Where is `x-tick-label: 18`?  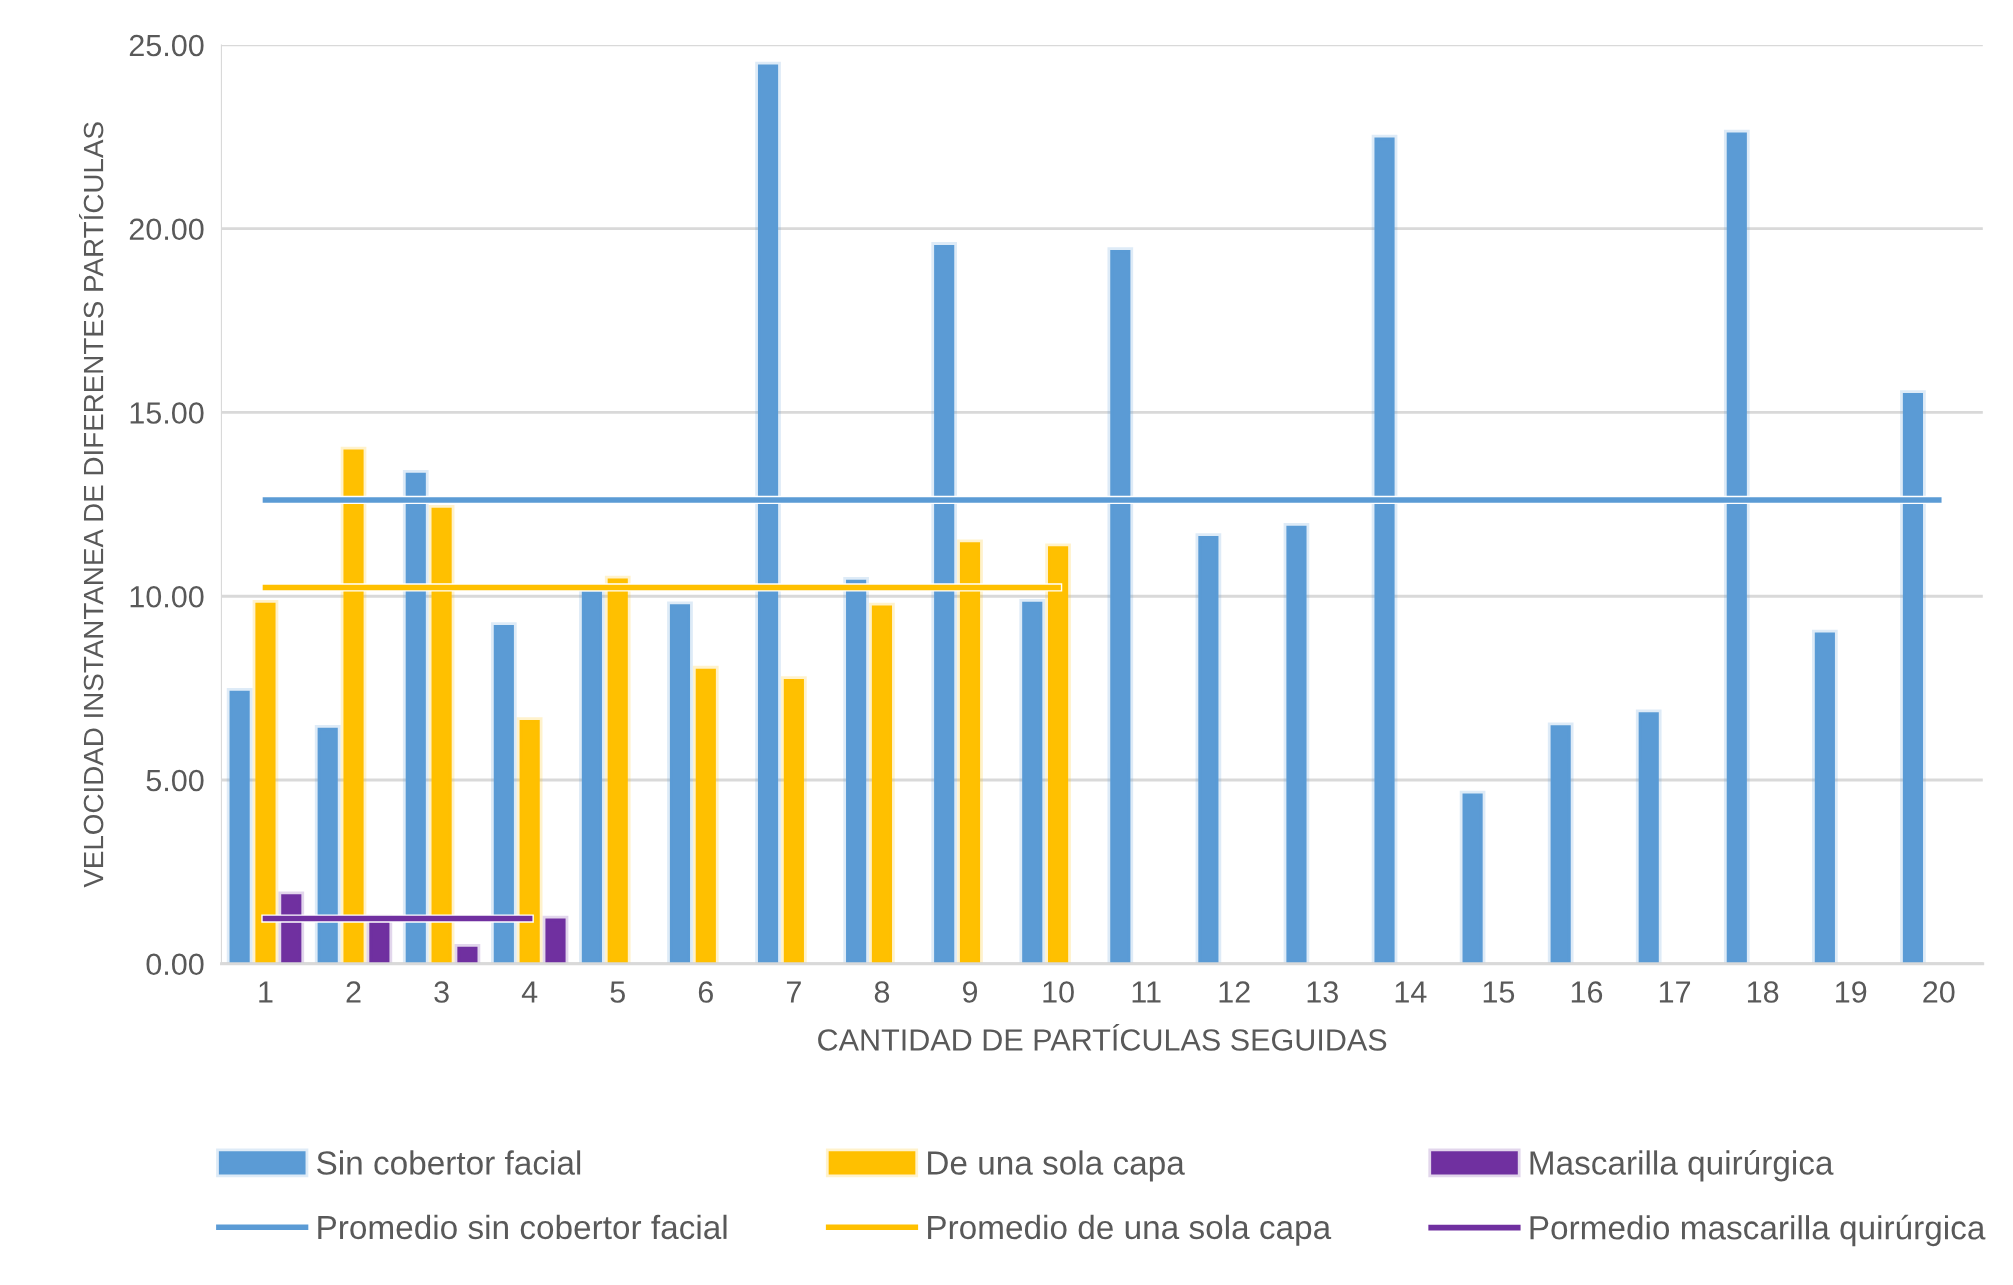
x-tick-label: 18 is located at coordinates (1763, 992).